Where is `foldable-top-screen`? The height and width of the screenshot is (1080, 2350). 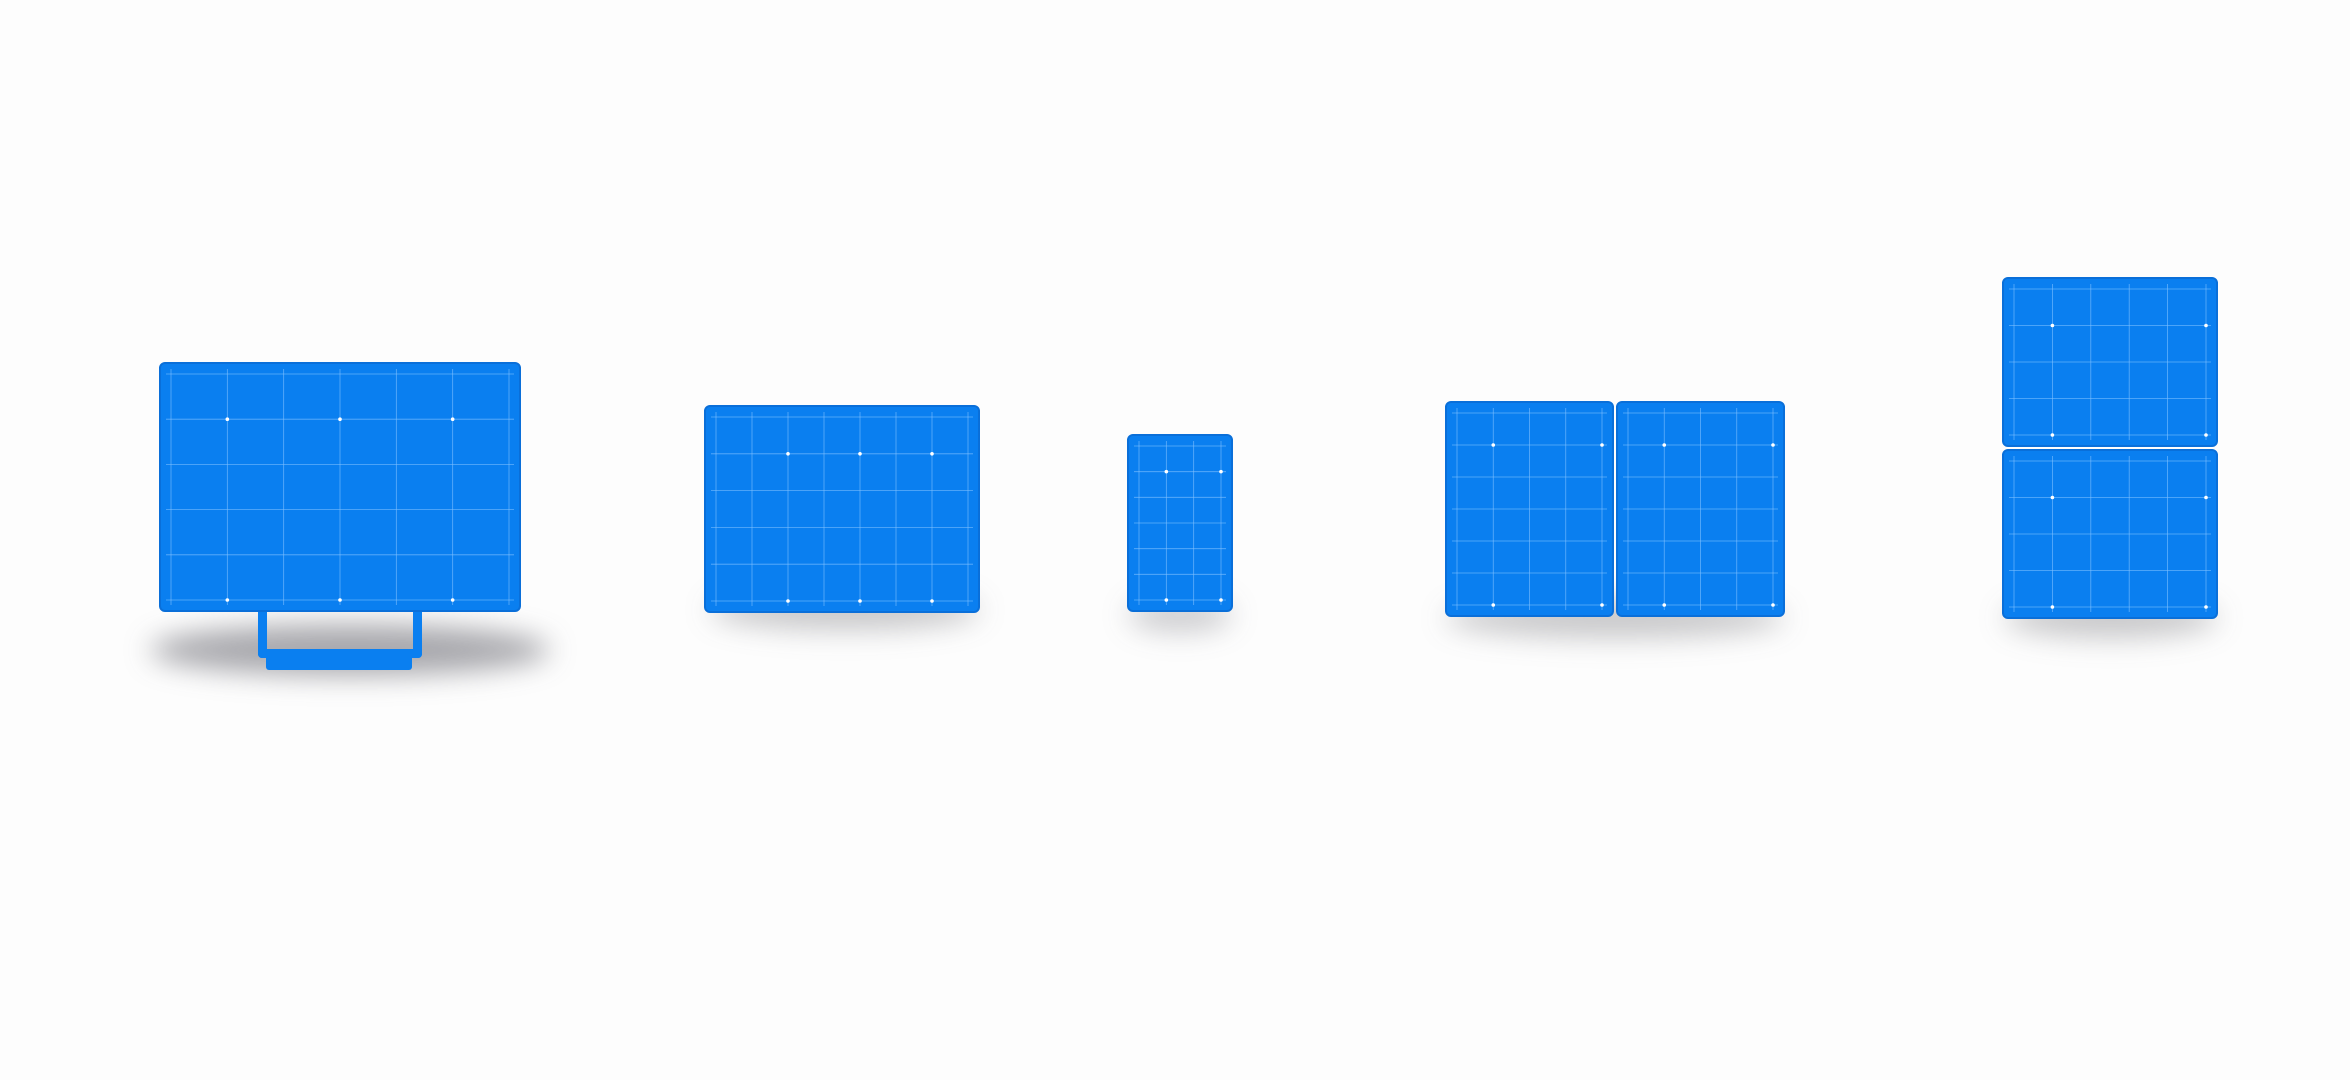
foldable-top-screen is located at coordinates (2110, 362).